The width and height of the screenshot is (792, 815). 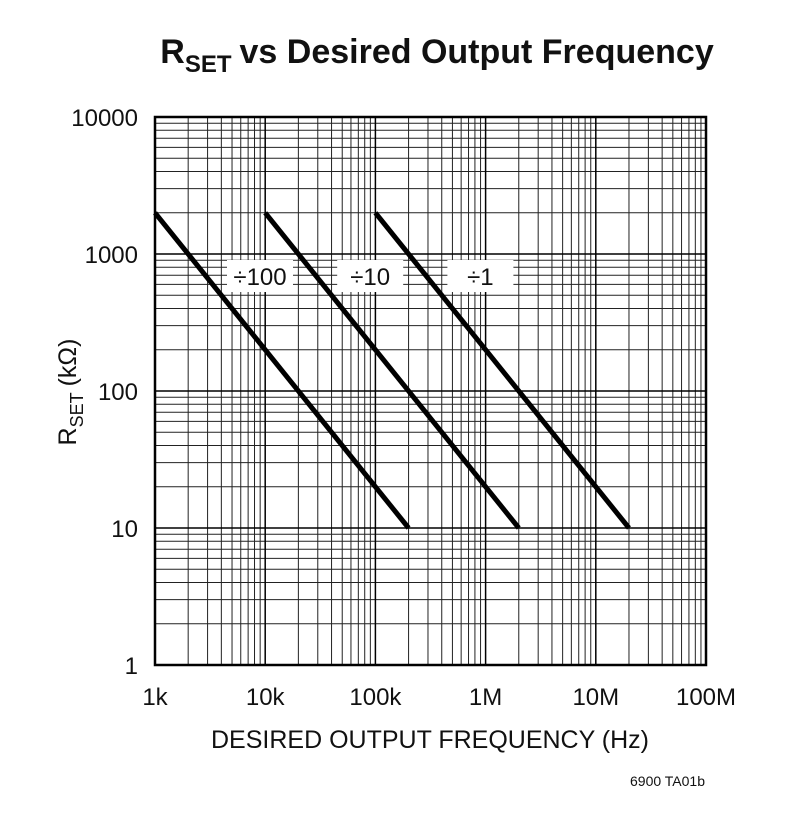 What do you see at coordinates (430, 740) in the screenshot?
I see `x-axis-label: DESIRED OUTPUT FREQUENCY (Hz)` at bounding box center [430, 740].